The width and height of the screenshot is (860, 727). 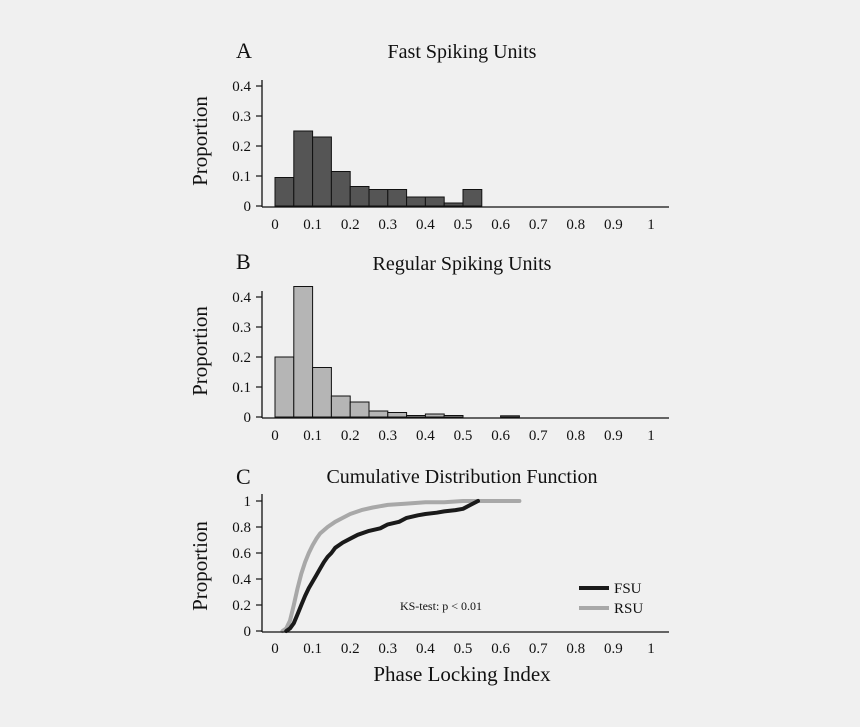 What do you see at coordinates (425, 649) in the screenshot?
I see `panel-c-x-tick-label: 0.4` at bounding box center [425, 649].